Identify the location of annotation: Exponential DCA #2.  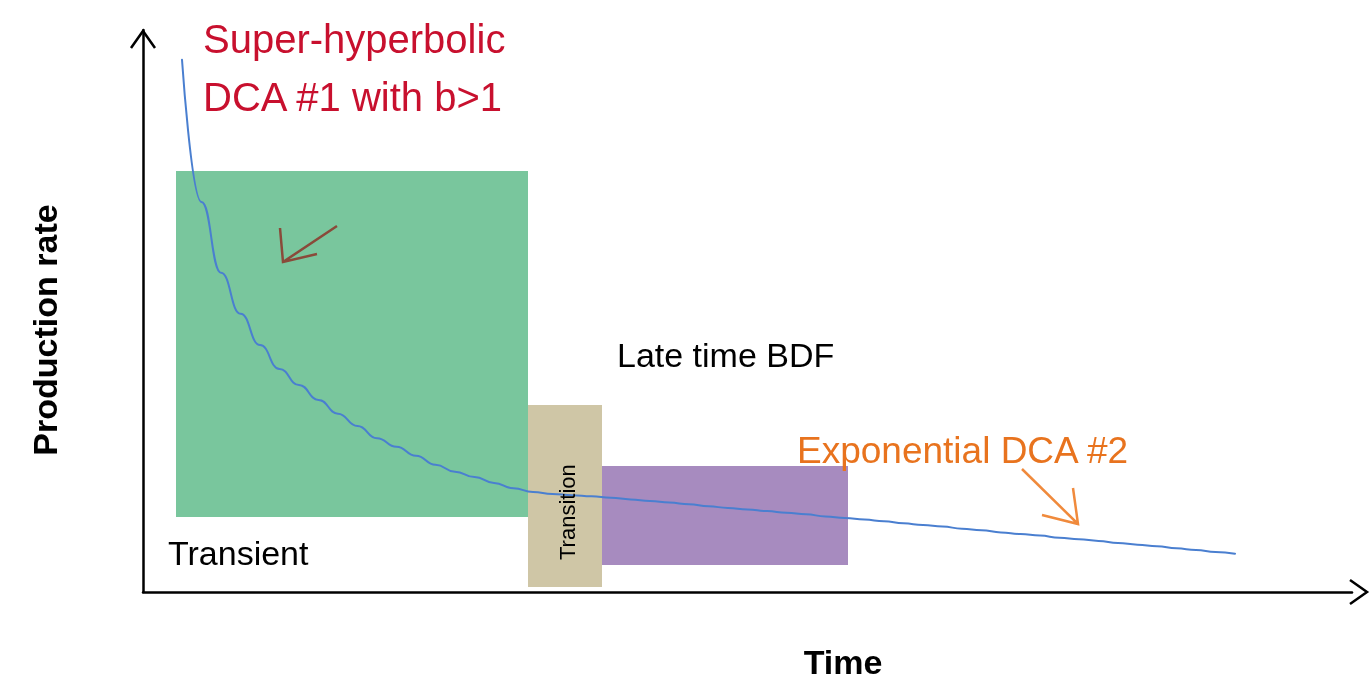
(963, 451).